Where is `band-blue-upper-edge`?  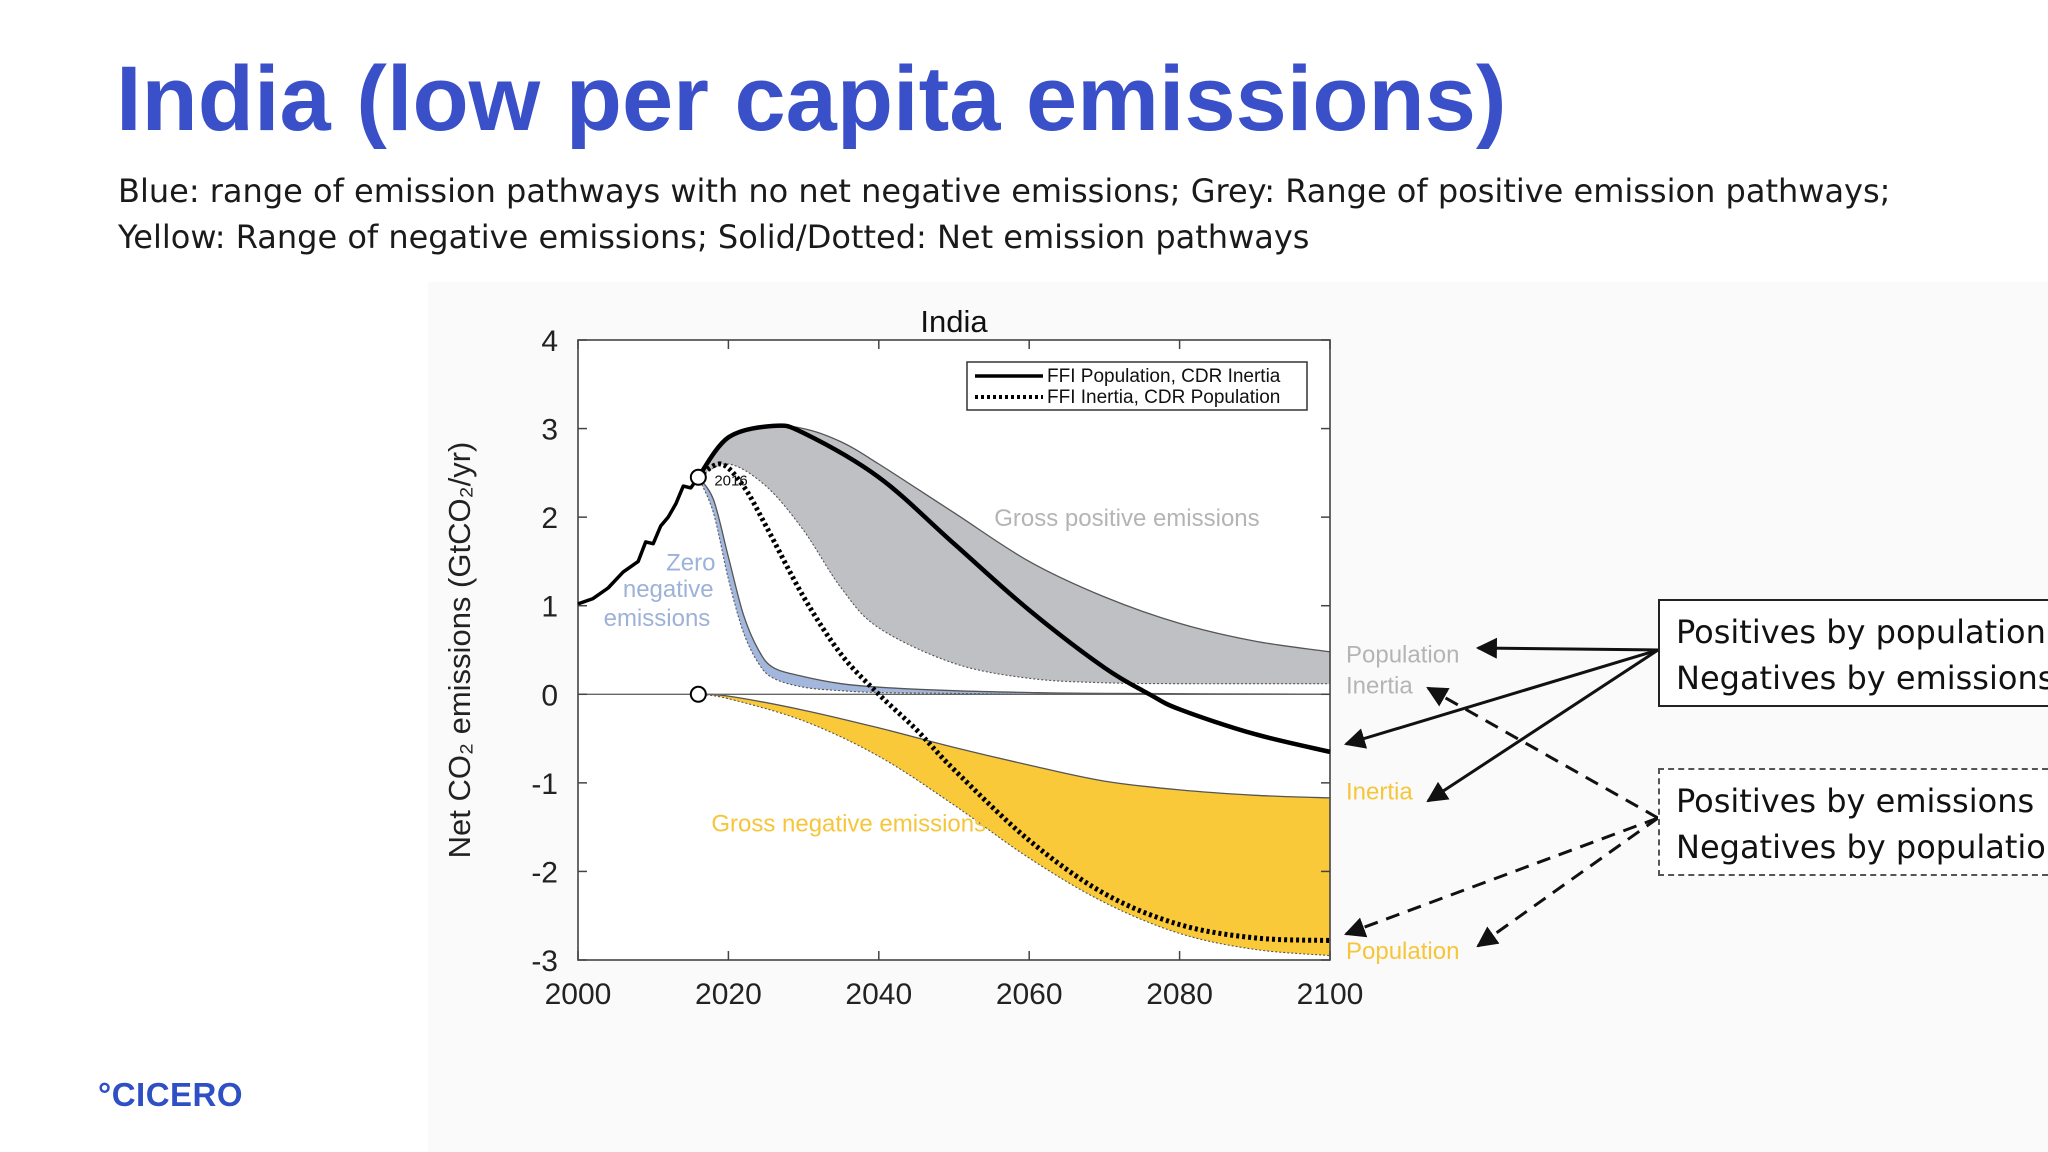
band-blue-upper-edge is located at coordinates (1014, 585).